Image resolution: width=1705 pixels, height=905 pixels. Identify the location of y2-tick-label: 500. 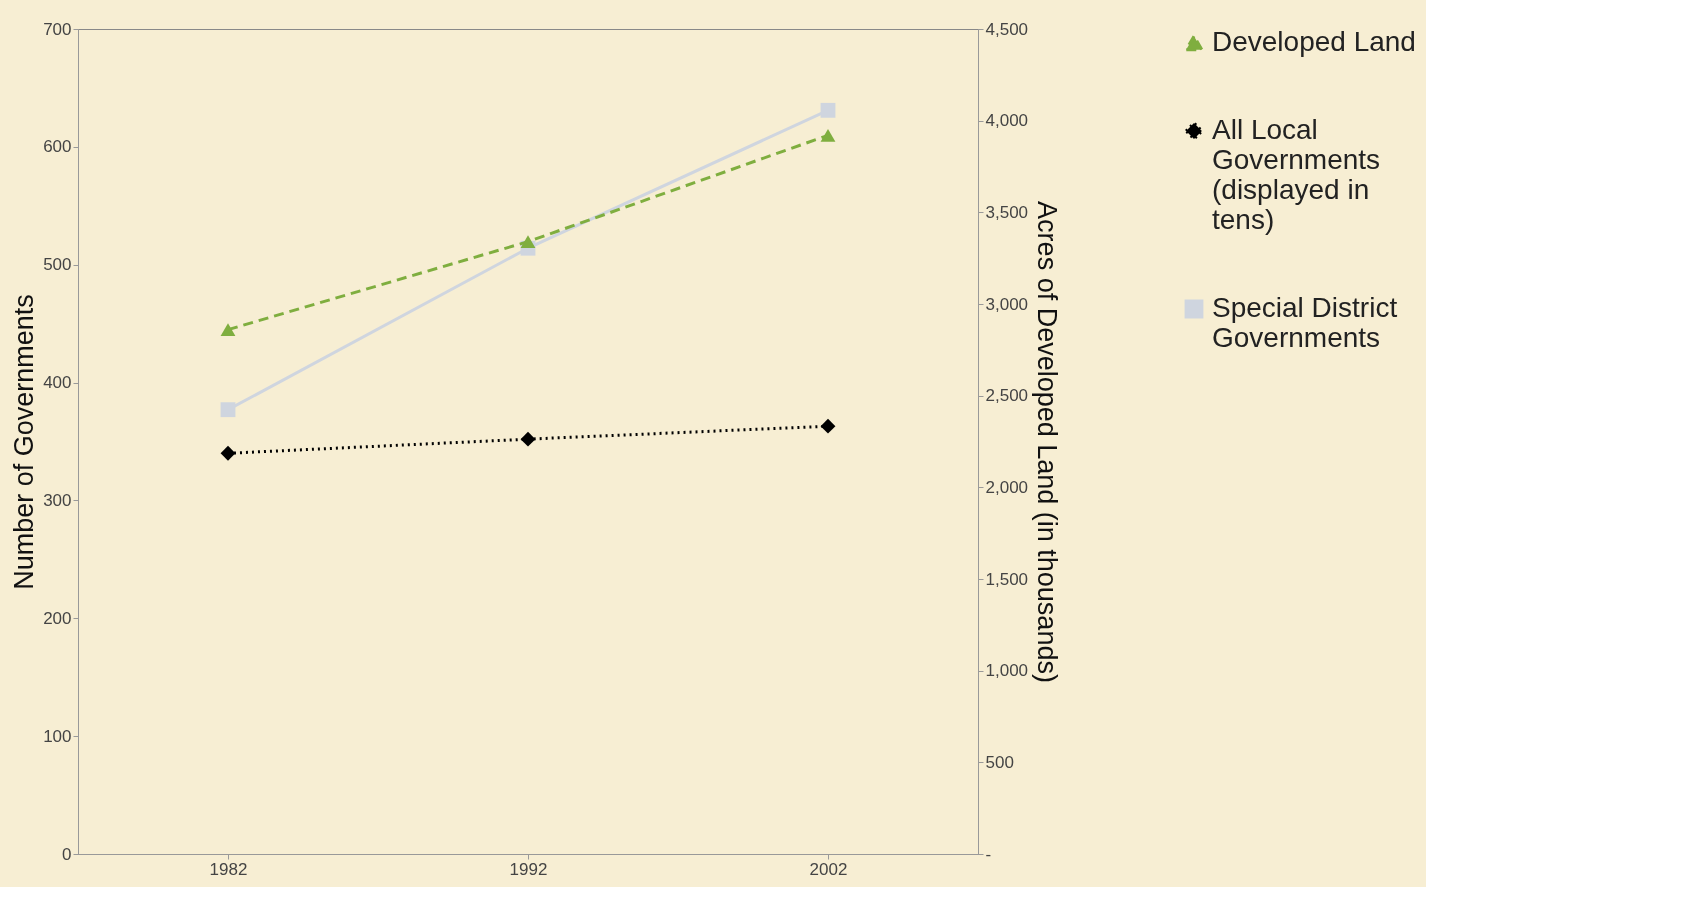
(999, 762).